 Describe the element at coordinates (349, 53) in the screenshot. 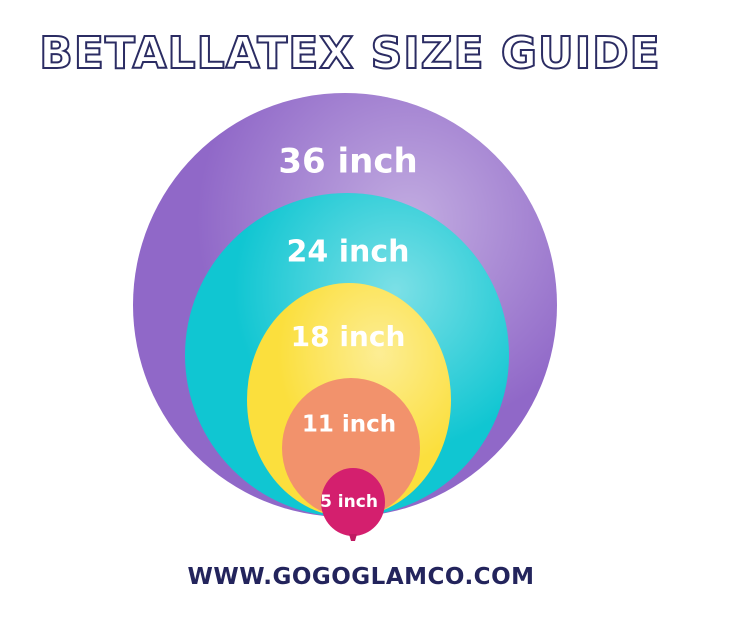

I see `page-title: BETALLATEX SIZE GUIDE` at that location.